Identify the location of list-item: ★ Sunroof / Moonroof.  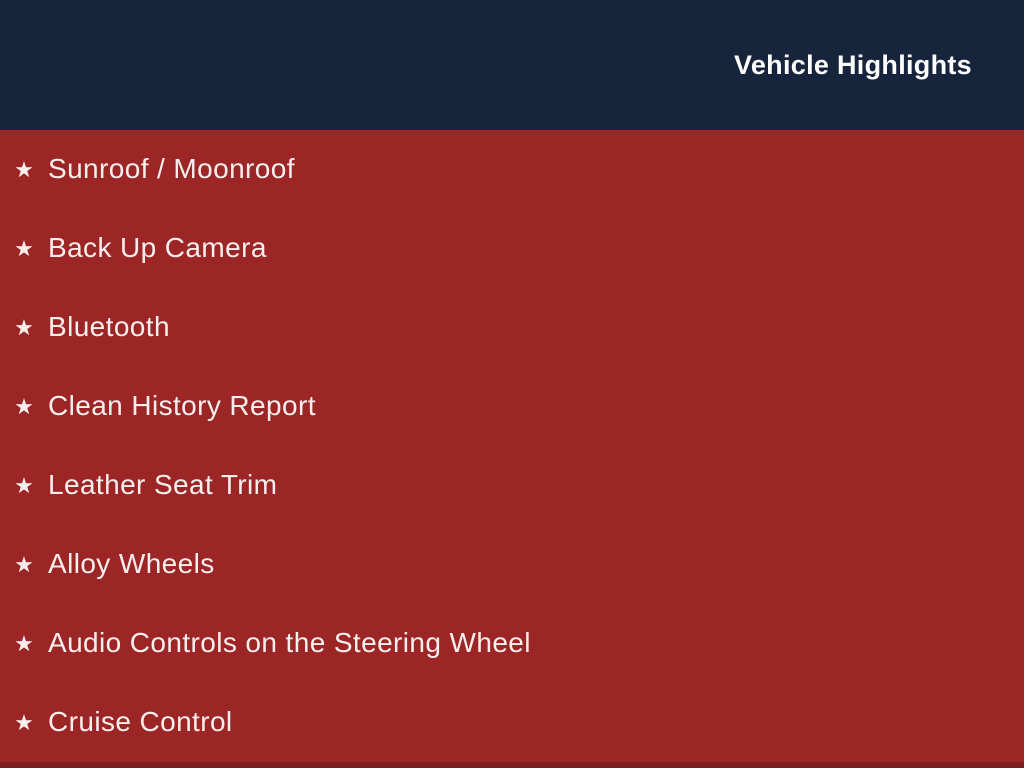
(512, 169).